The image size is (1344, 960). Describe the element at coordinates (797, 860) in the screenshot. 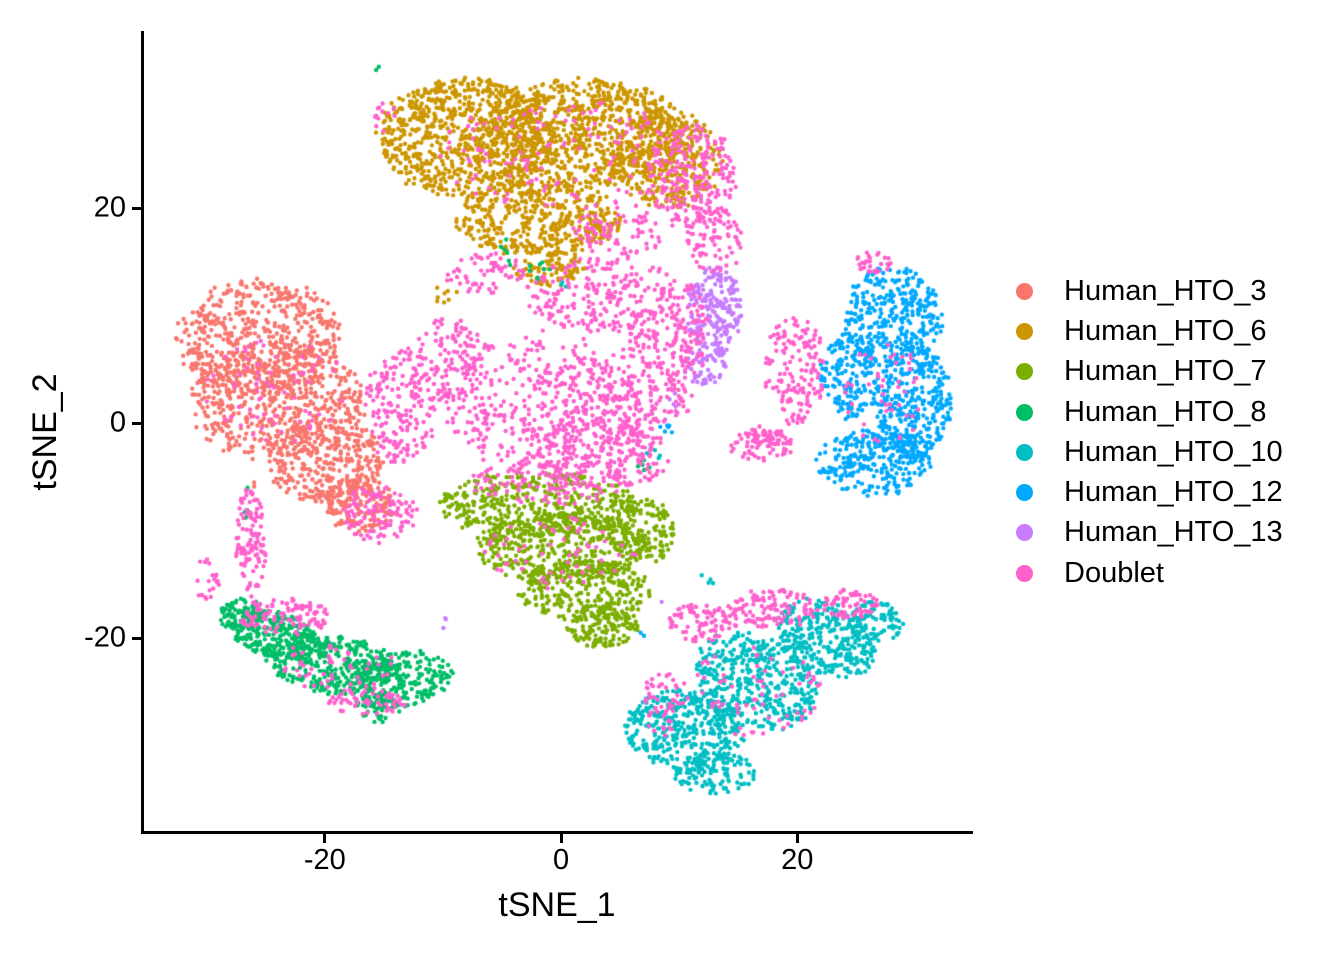

I see `x-tick-label: 20` at that location.